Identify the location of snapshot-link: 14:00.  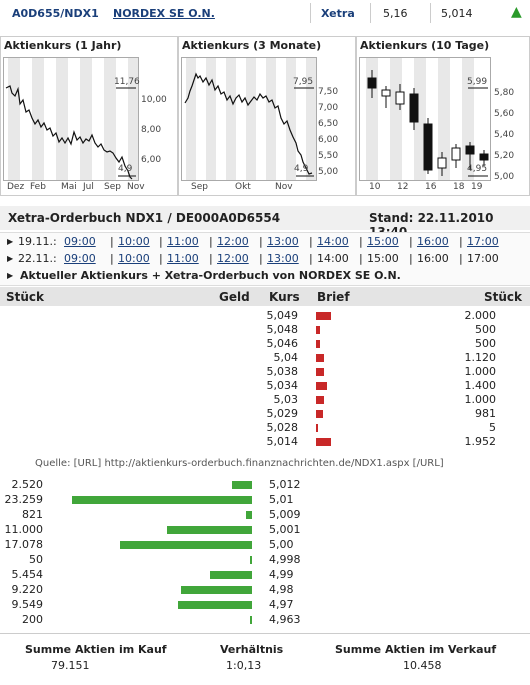
(333, 241).